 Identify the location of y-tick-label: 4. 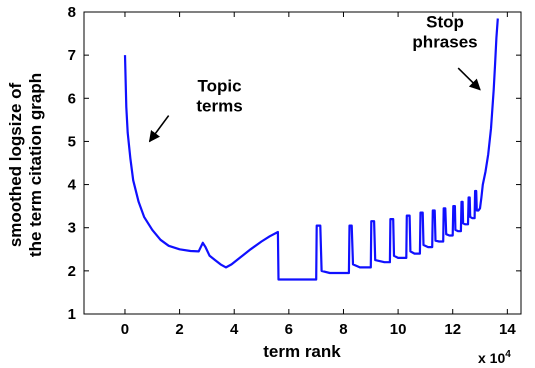
(72, 185).